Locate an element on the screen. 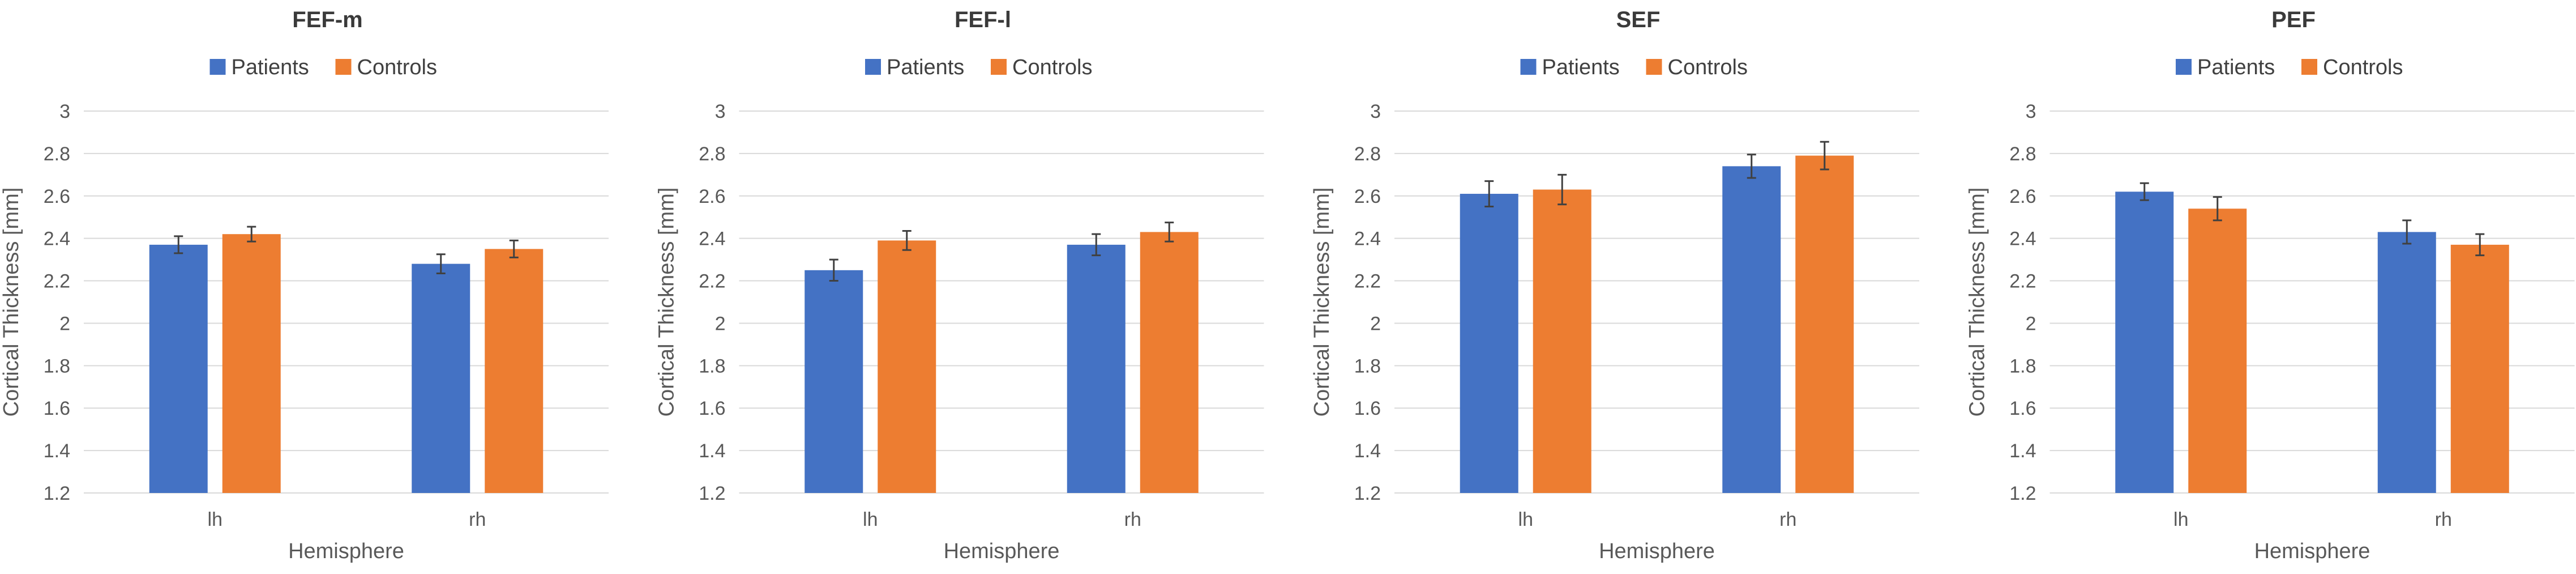 Image resolution: width=2576 pixels, height=574 pixels. chart-title: SEF is located at coordinates (1638, 19).